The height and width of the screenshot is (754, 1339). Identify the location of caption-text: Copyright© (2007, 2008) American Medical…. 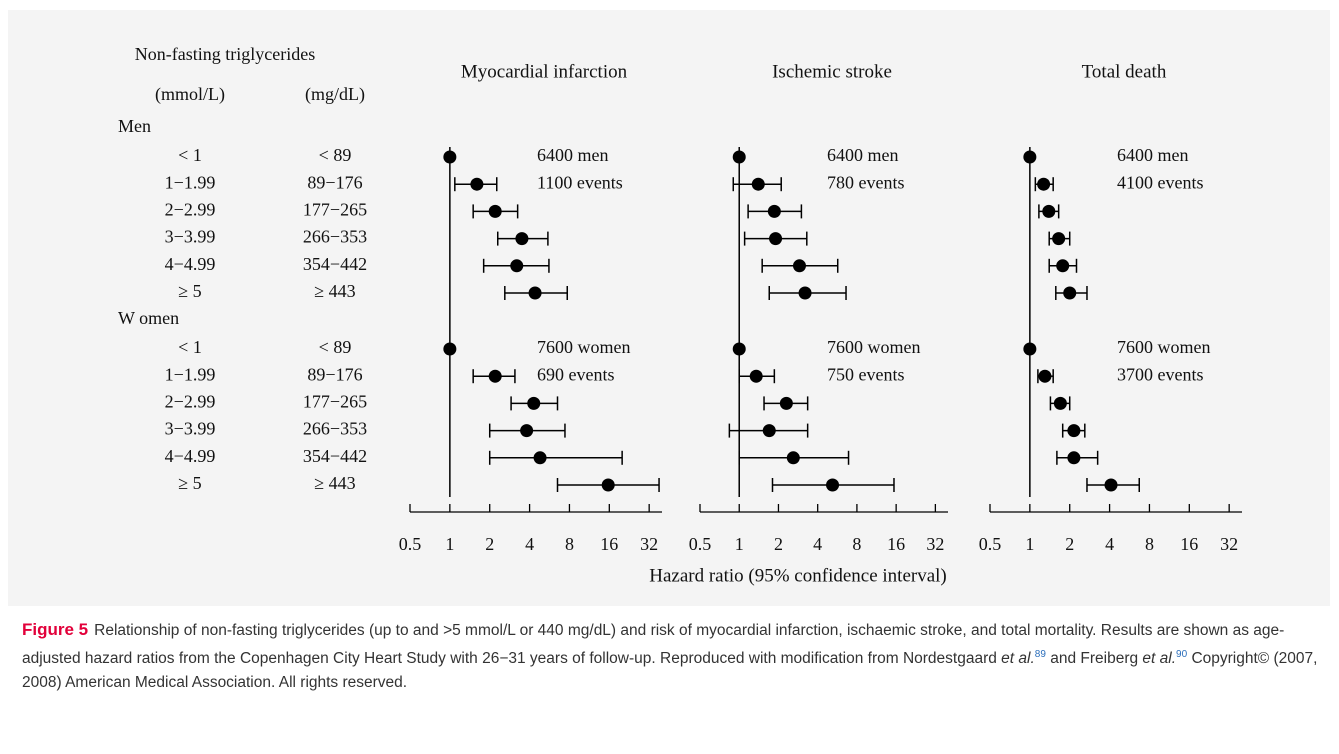
(670, 671).